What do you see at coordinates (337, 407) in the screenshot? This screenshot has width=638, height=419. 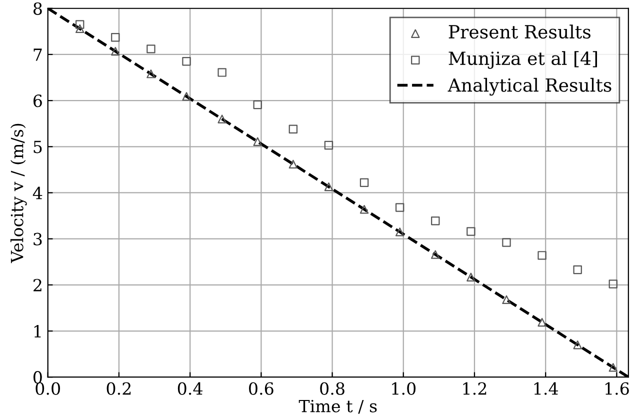 I see `x-axis-title: Time t / s` at bounding box center [337, 407].